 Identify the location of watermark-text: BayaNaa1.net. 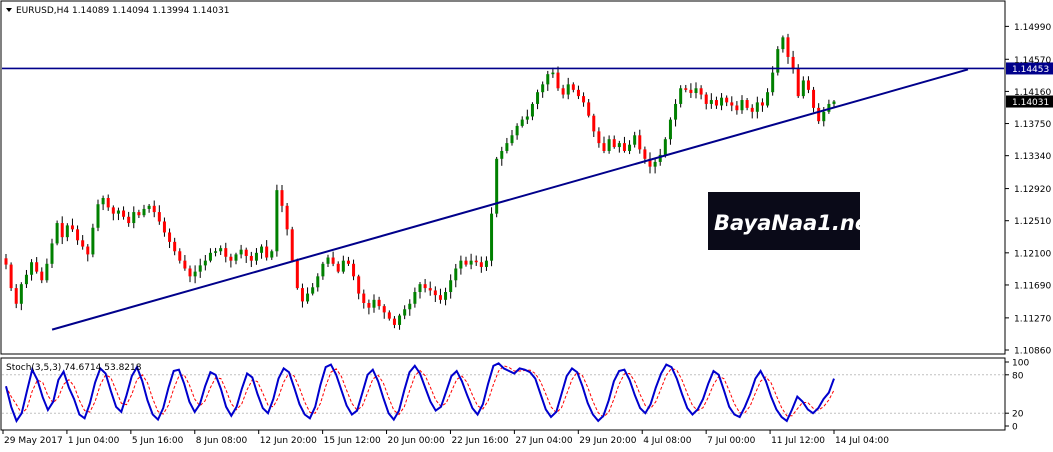
(797, 223).